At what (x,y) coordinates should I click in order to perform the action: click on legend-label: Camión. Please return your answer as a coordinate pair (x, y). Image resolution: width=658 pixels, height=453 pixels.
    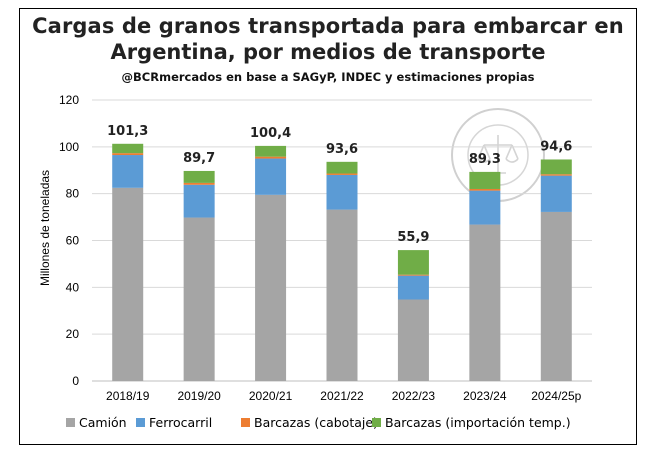
    Looking at the image, I should click on (103, 422).